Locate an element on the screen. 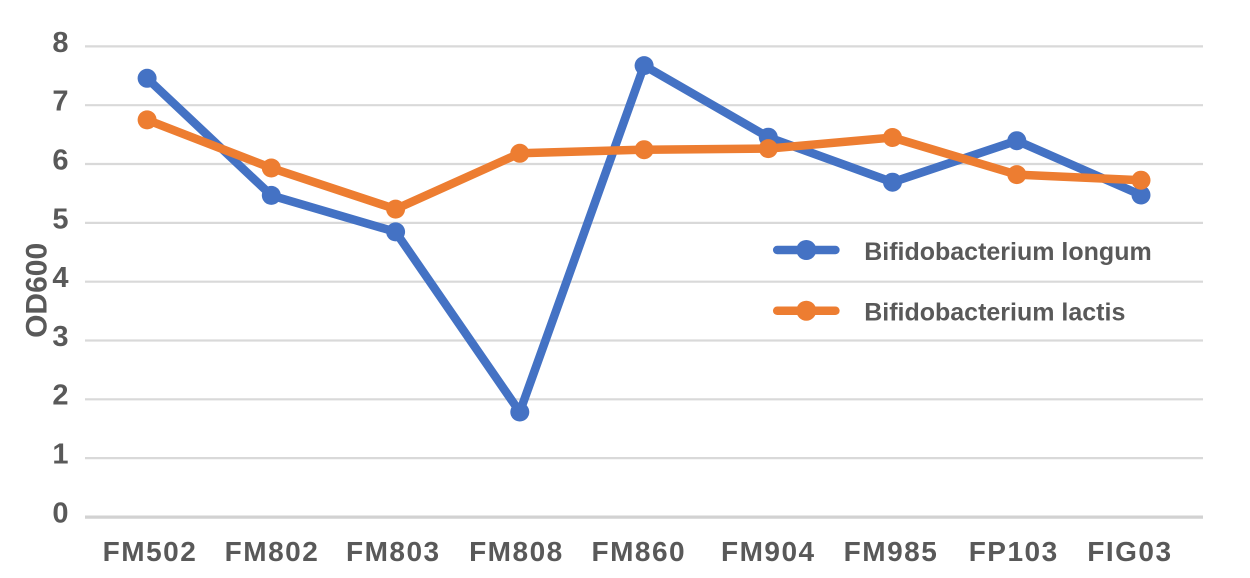 This screenshot has height=578, width=1250. svg-text: FIG03 is located at coordinates (1129, 551).